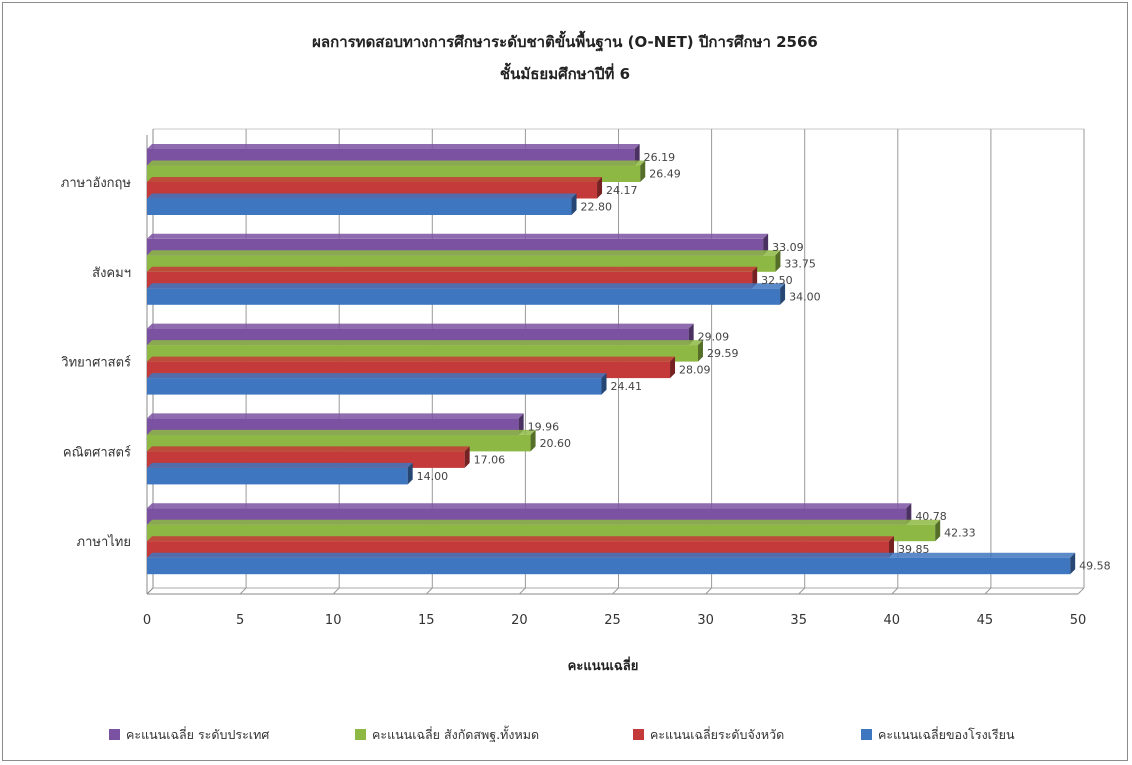  I want to click on data-label: 24.17, so click(622, 190).